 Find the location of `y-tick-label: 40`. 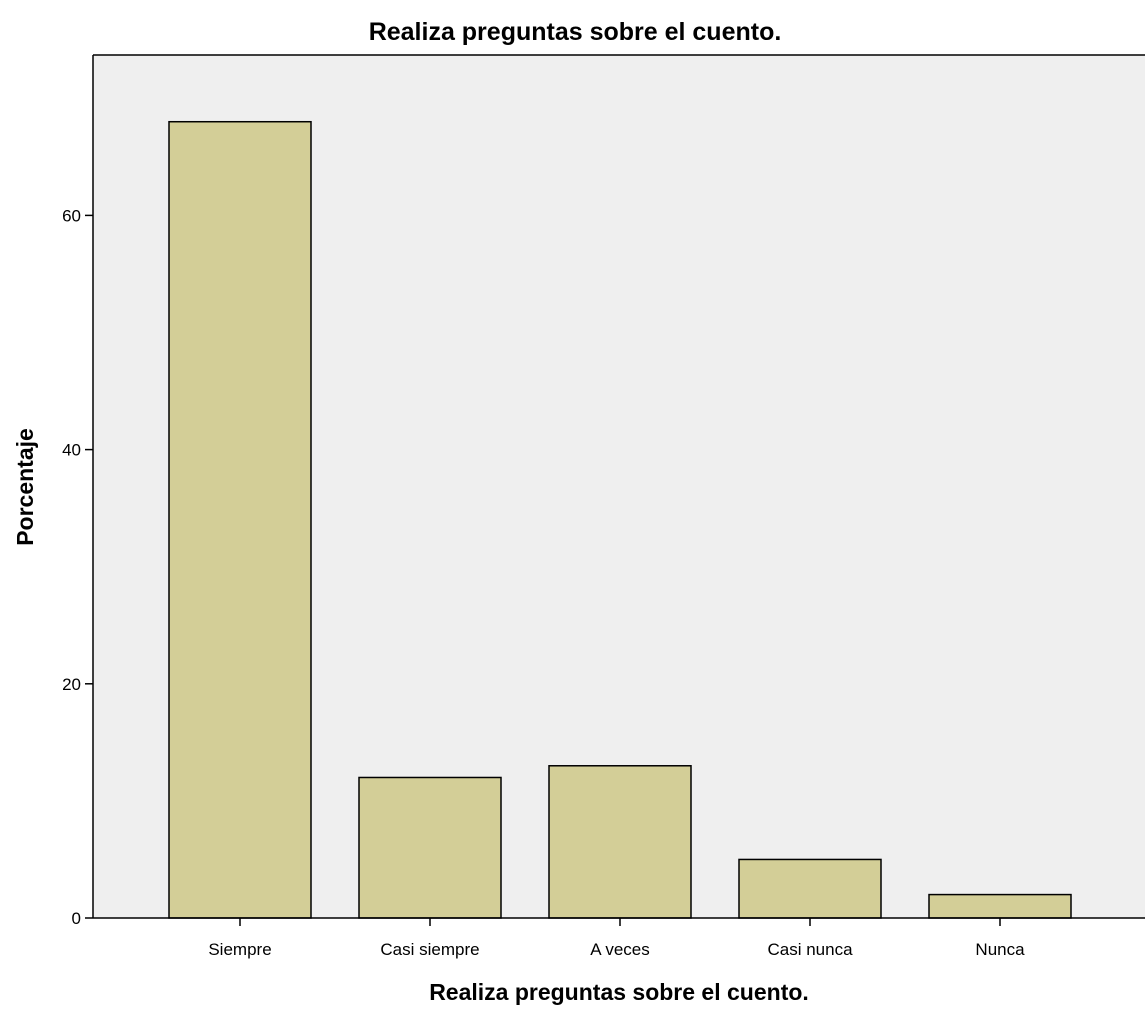

y-tick-label: 40 is located at coordinates (71, 450).